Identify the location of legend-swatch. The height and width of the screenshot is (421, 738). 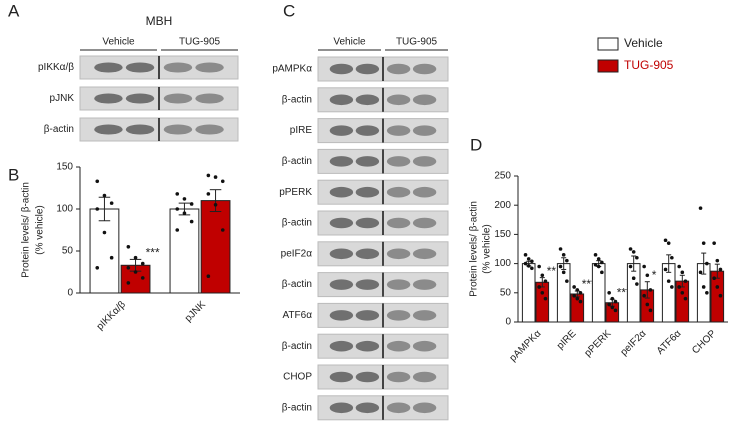
(608, 66).